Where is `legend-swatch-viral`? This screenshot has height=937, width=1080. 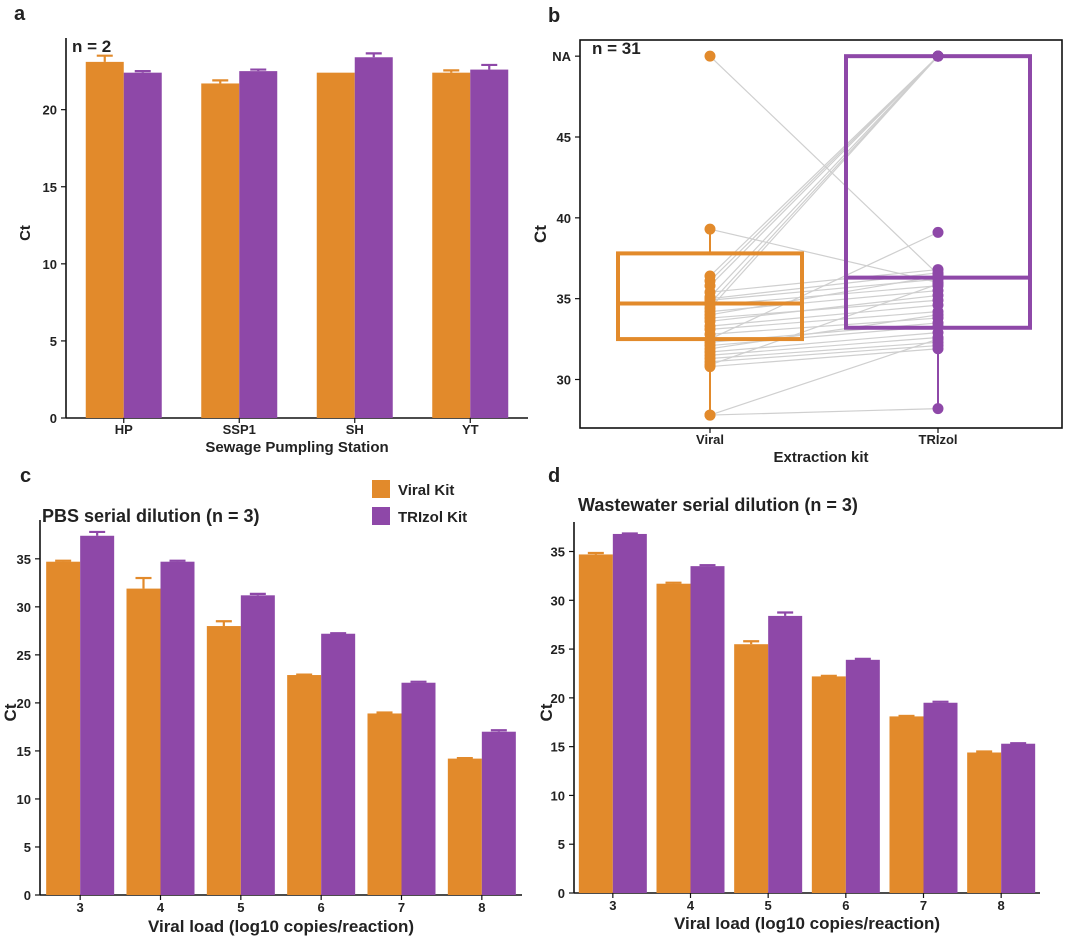
legend-swatch-viral is located at coordinates (381, 489).